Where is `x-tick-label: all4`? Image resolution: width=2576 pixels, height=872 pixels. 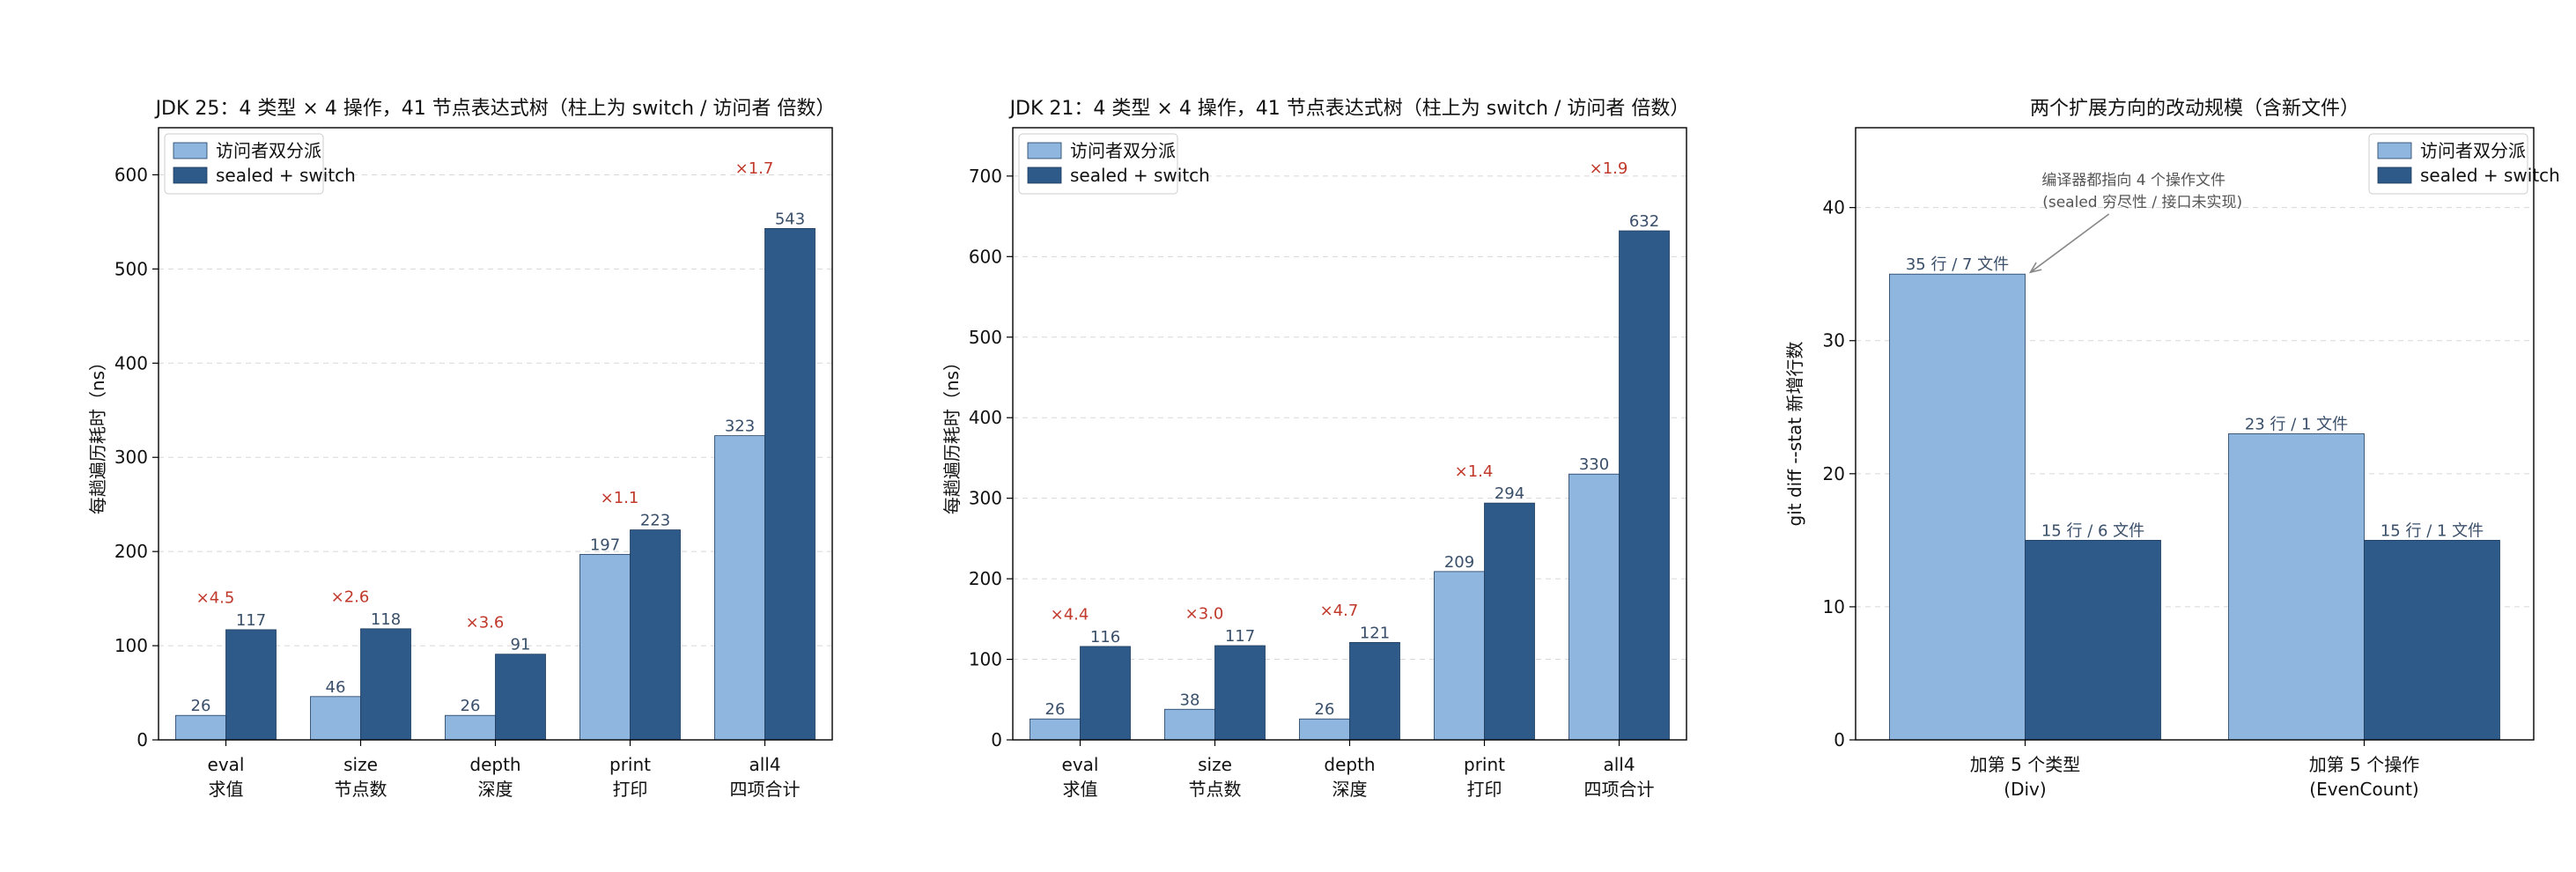
x-tick-label: all4 is located at coordinates (764, 764).